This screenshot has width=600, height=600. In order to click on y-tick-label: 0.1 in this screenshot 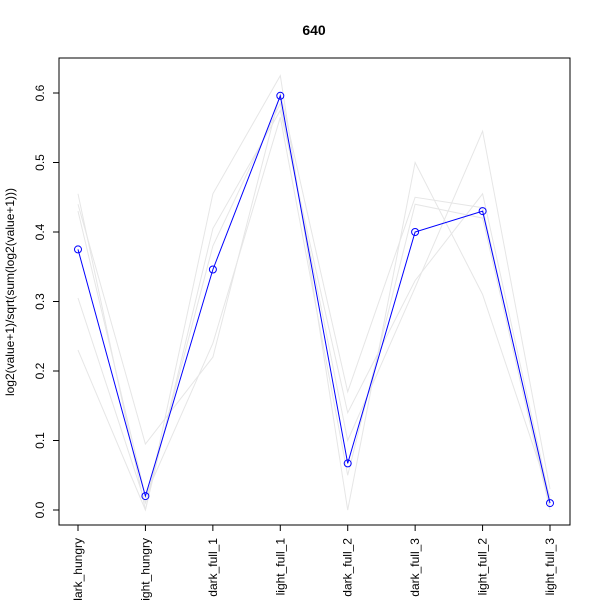, I will do `click(40, 440)`.